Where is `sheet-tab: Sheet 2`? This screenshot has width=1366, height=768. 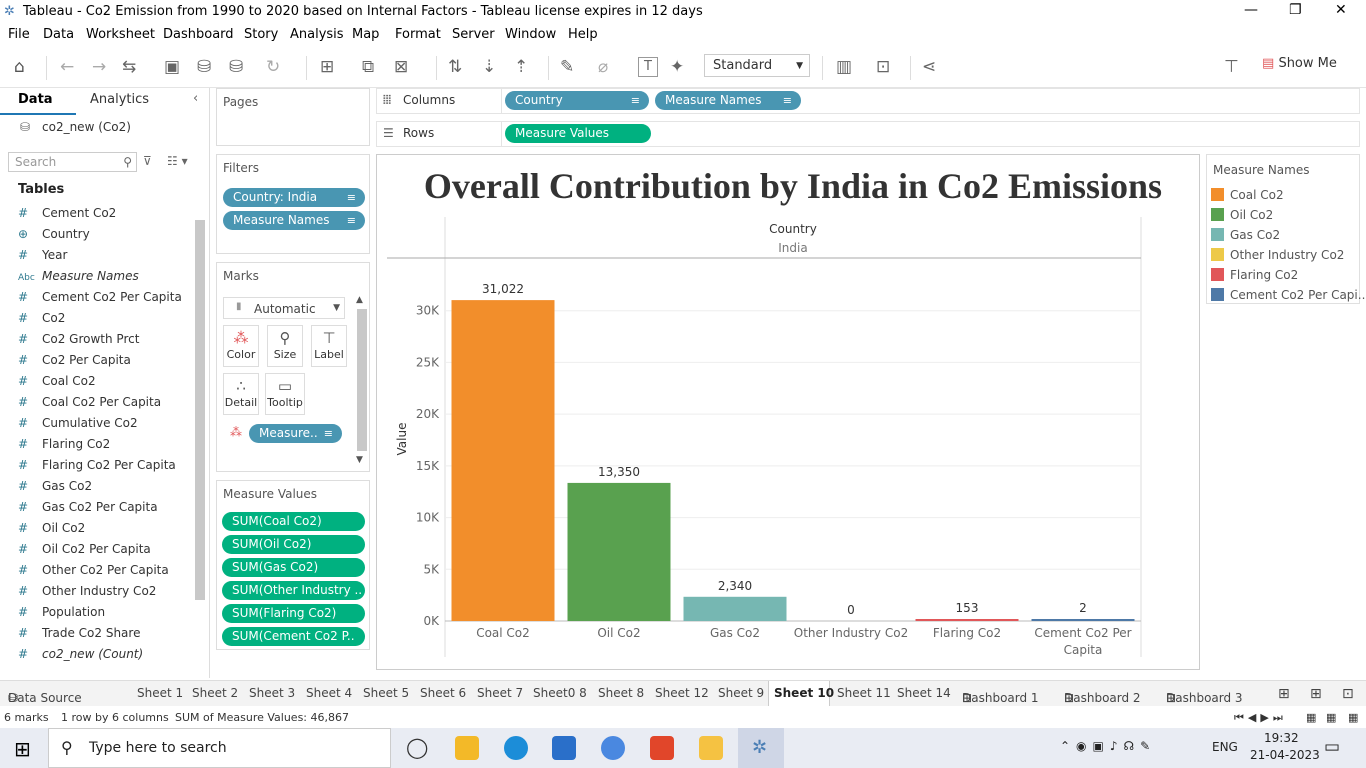 sheet-tab: Sheet 2 is located at coordinates (215, 693).